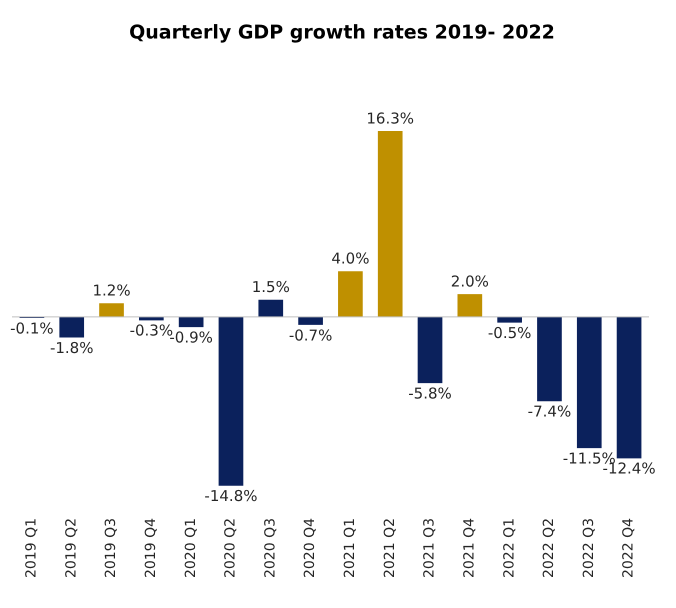 Image resolution: width=676 pixels, height=608 pixels. What do you see at coordinates (111, 291) in the screenshot?
I see `data-label: 1.2%` at bounding box center [111, 291].